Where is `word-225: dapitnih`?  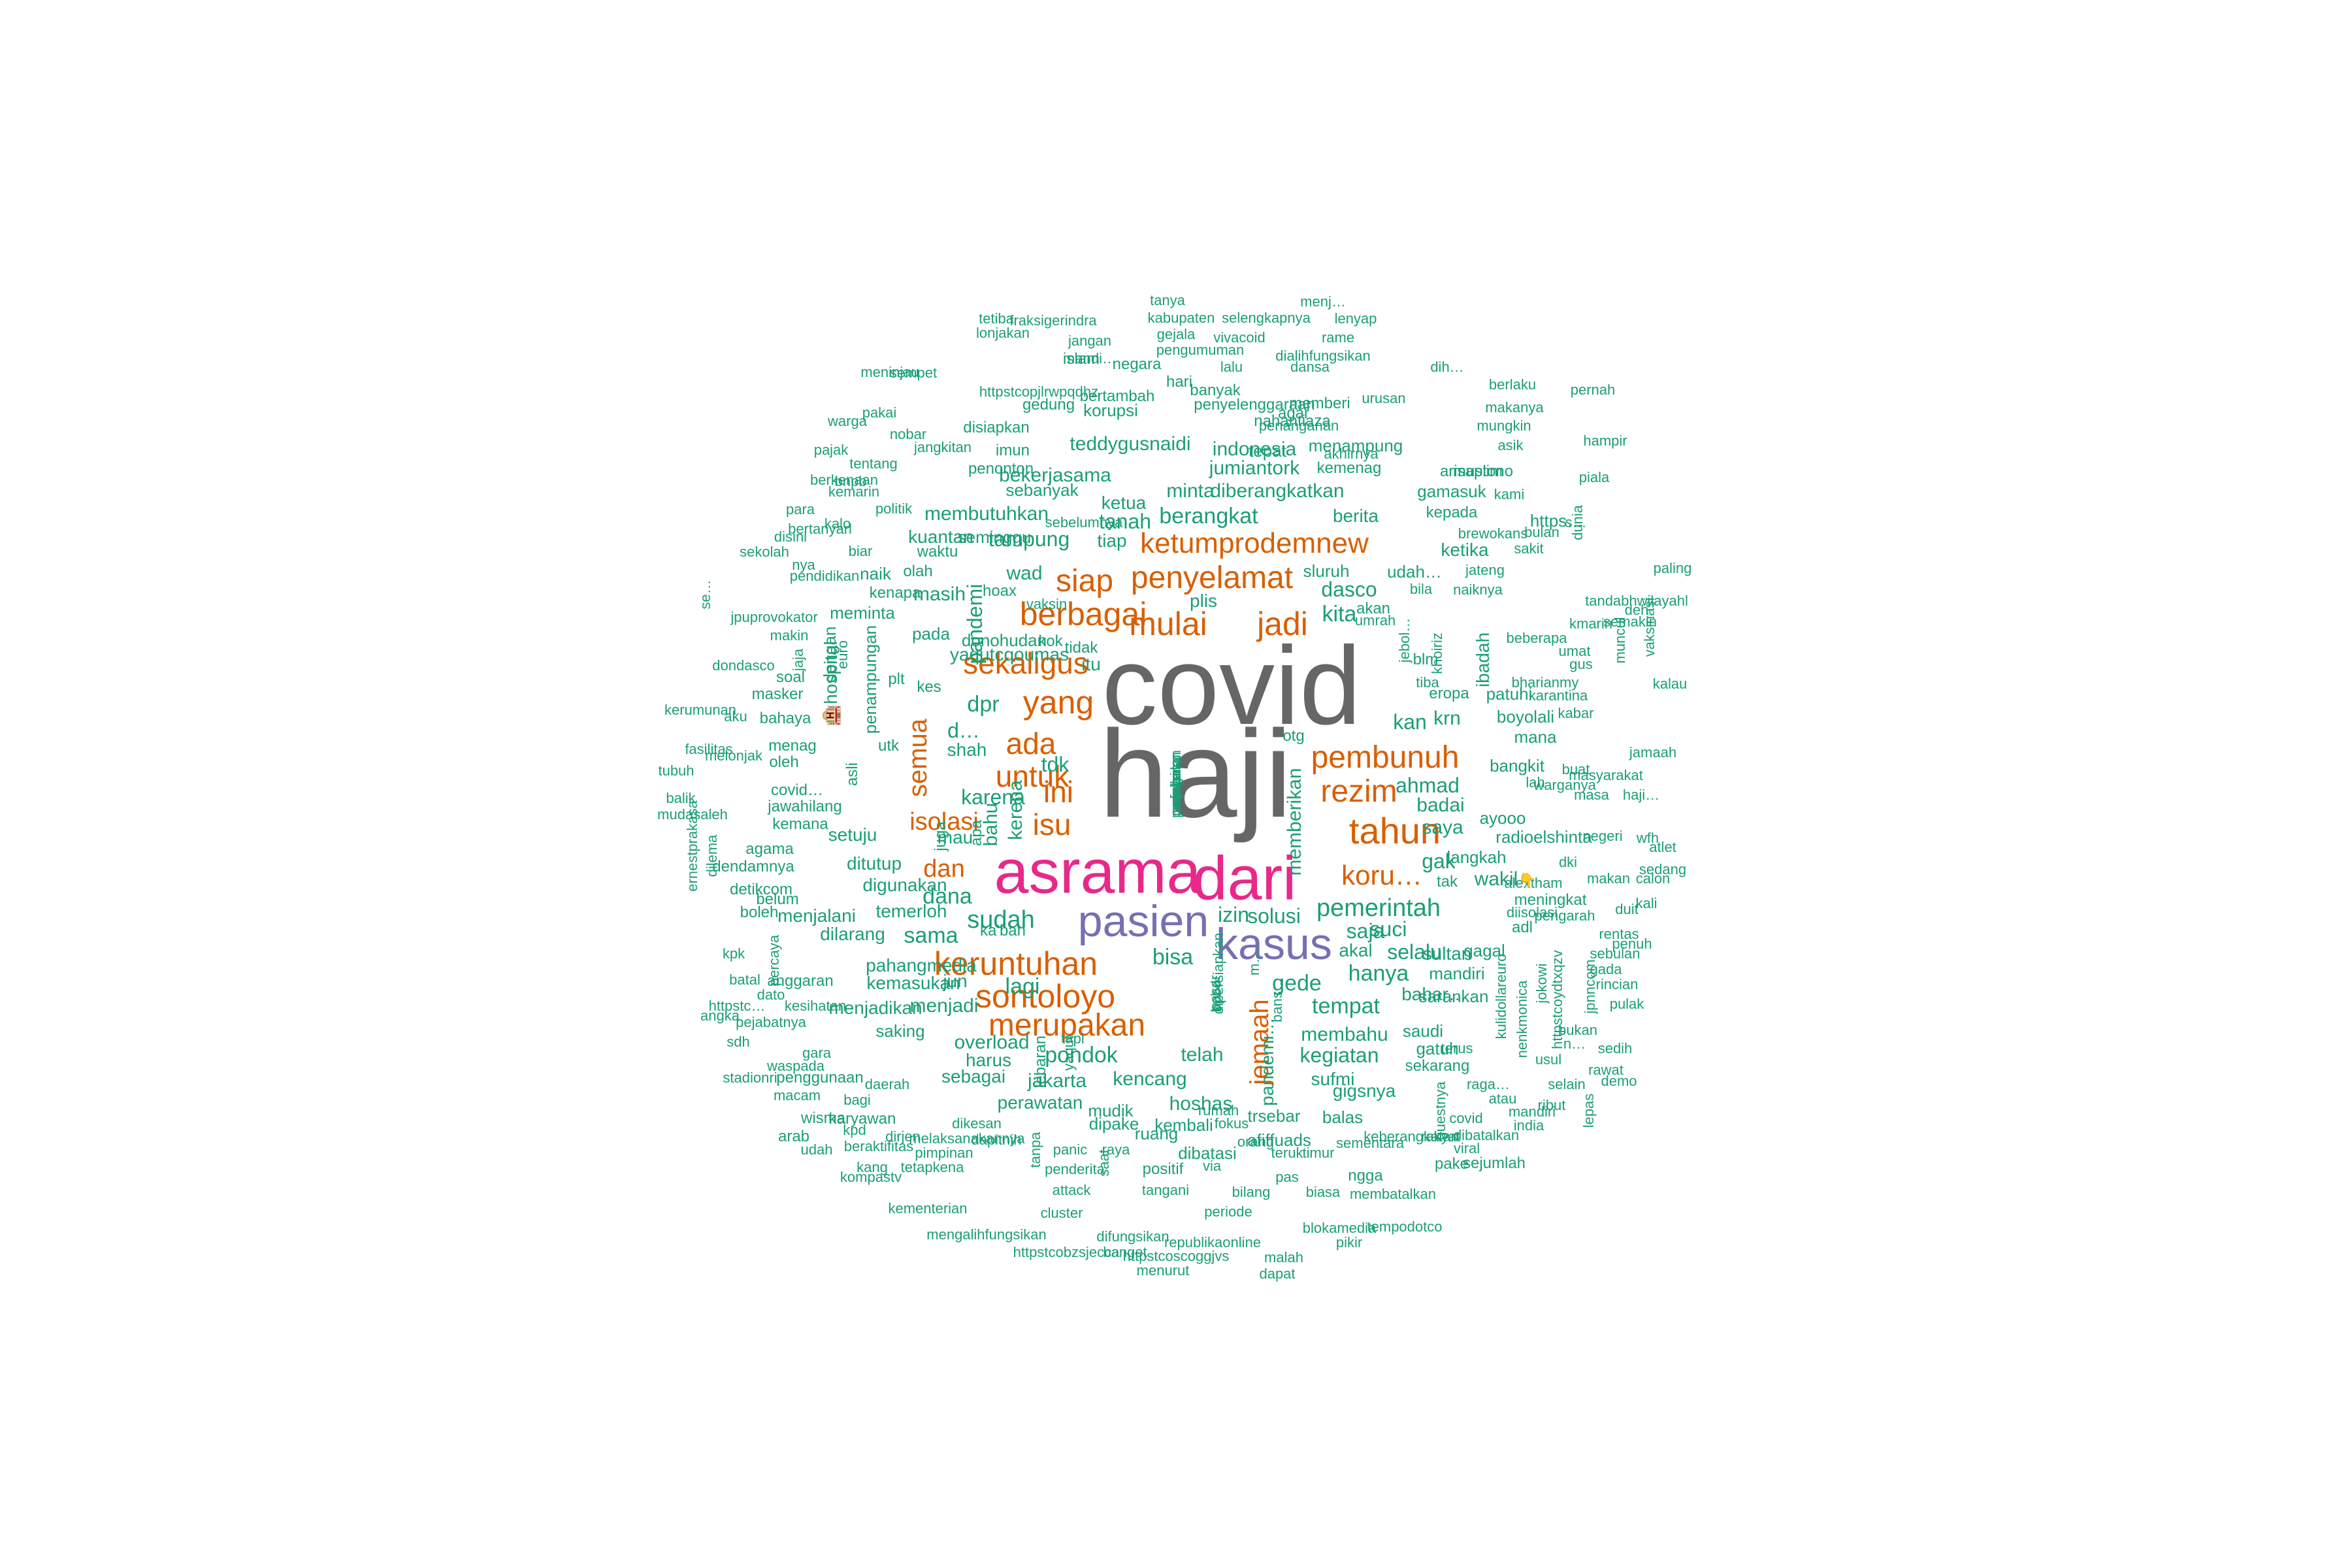
word-225: dapitnih is located at coordinates (996, 1140).